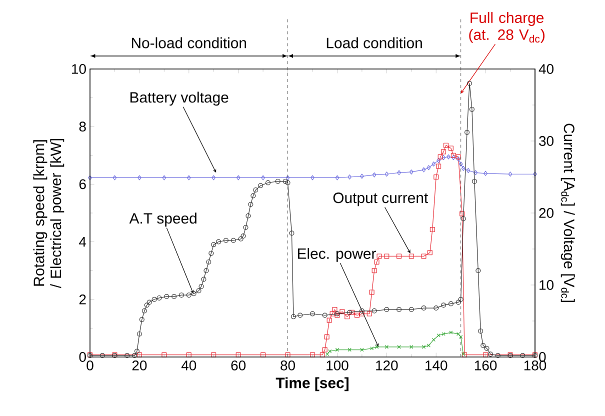  What do you see at coordinates (546, 69) in the screenshot?
I see `y2-tick-label: 40` at bounding box center [546, 69].